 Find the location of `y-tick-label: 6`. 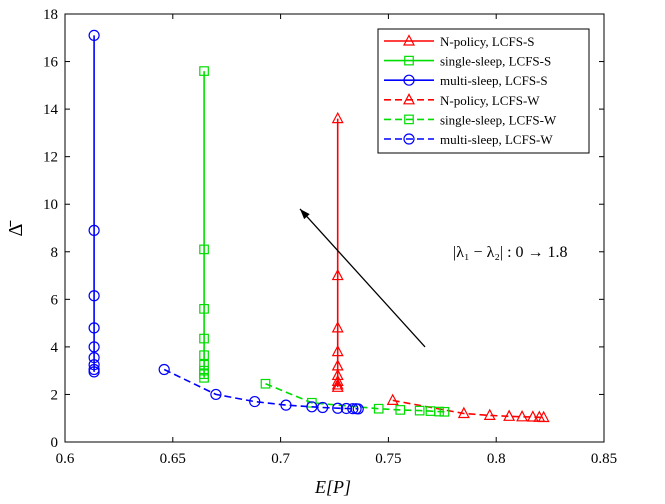

y-tick-label: 6 is located at coordinates (55, 300).